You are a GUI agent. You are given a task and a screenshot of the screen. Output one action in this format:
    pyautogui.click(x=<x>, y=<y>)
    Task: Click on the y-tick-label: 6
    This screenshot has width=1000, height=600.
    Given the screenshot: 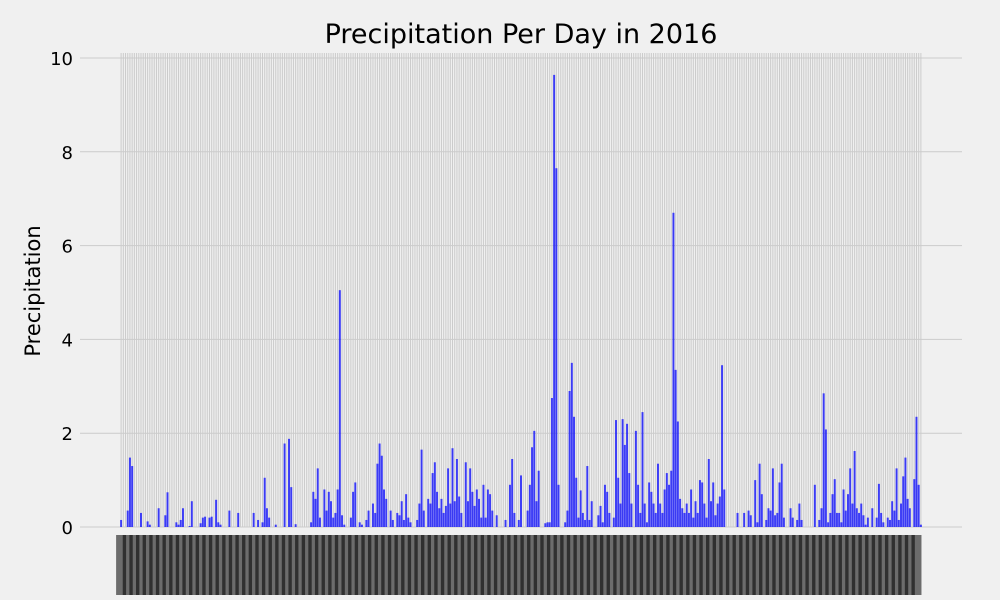 What is the action you would take?
    pyautogui.click(x=67, y=247)
    